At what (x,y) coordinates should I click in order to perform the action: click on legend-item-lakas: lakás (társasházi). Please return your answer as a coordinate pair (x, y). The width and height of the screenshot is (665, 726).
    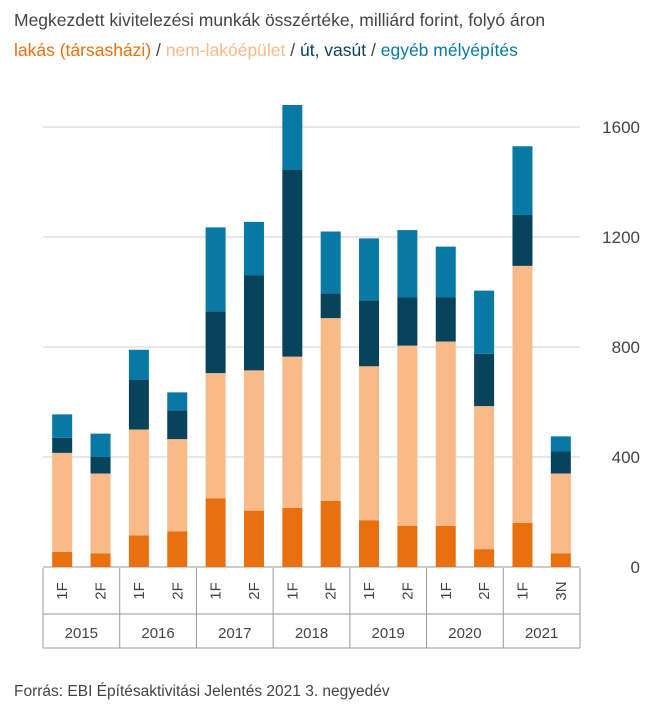
    Looking at the image, I should click on (83, 50).